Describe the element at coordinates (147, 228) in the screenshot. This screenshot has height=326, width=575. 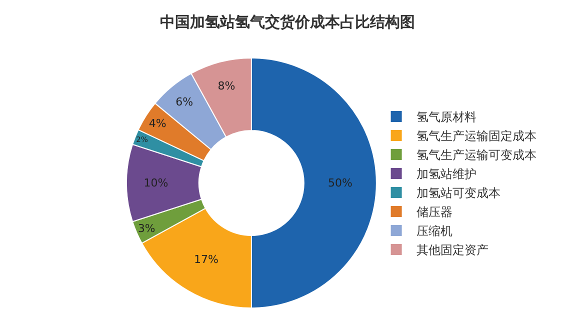
I see `data-label: 3%` at that location.